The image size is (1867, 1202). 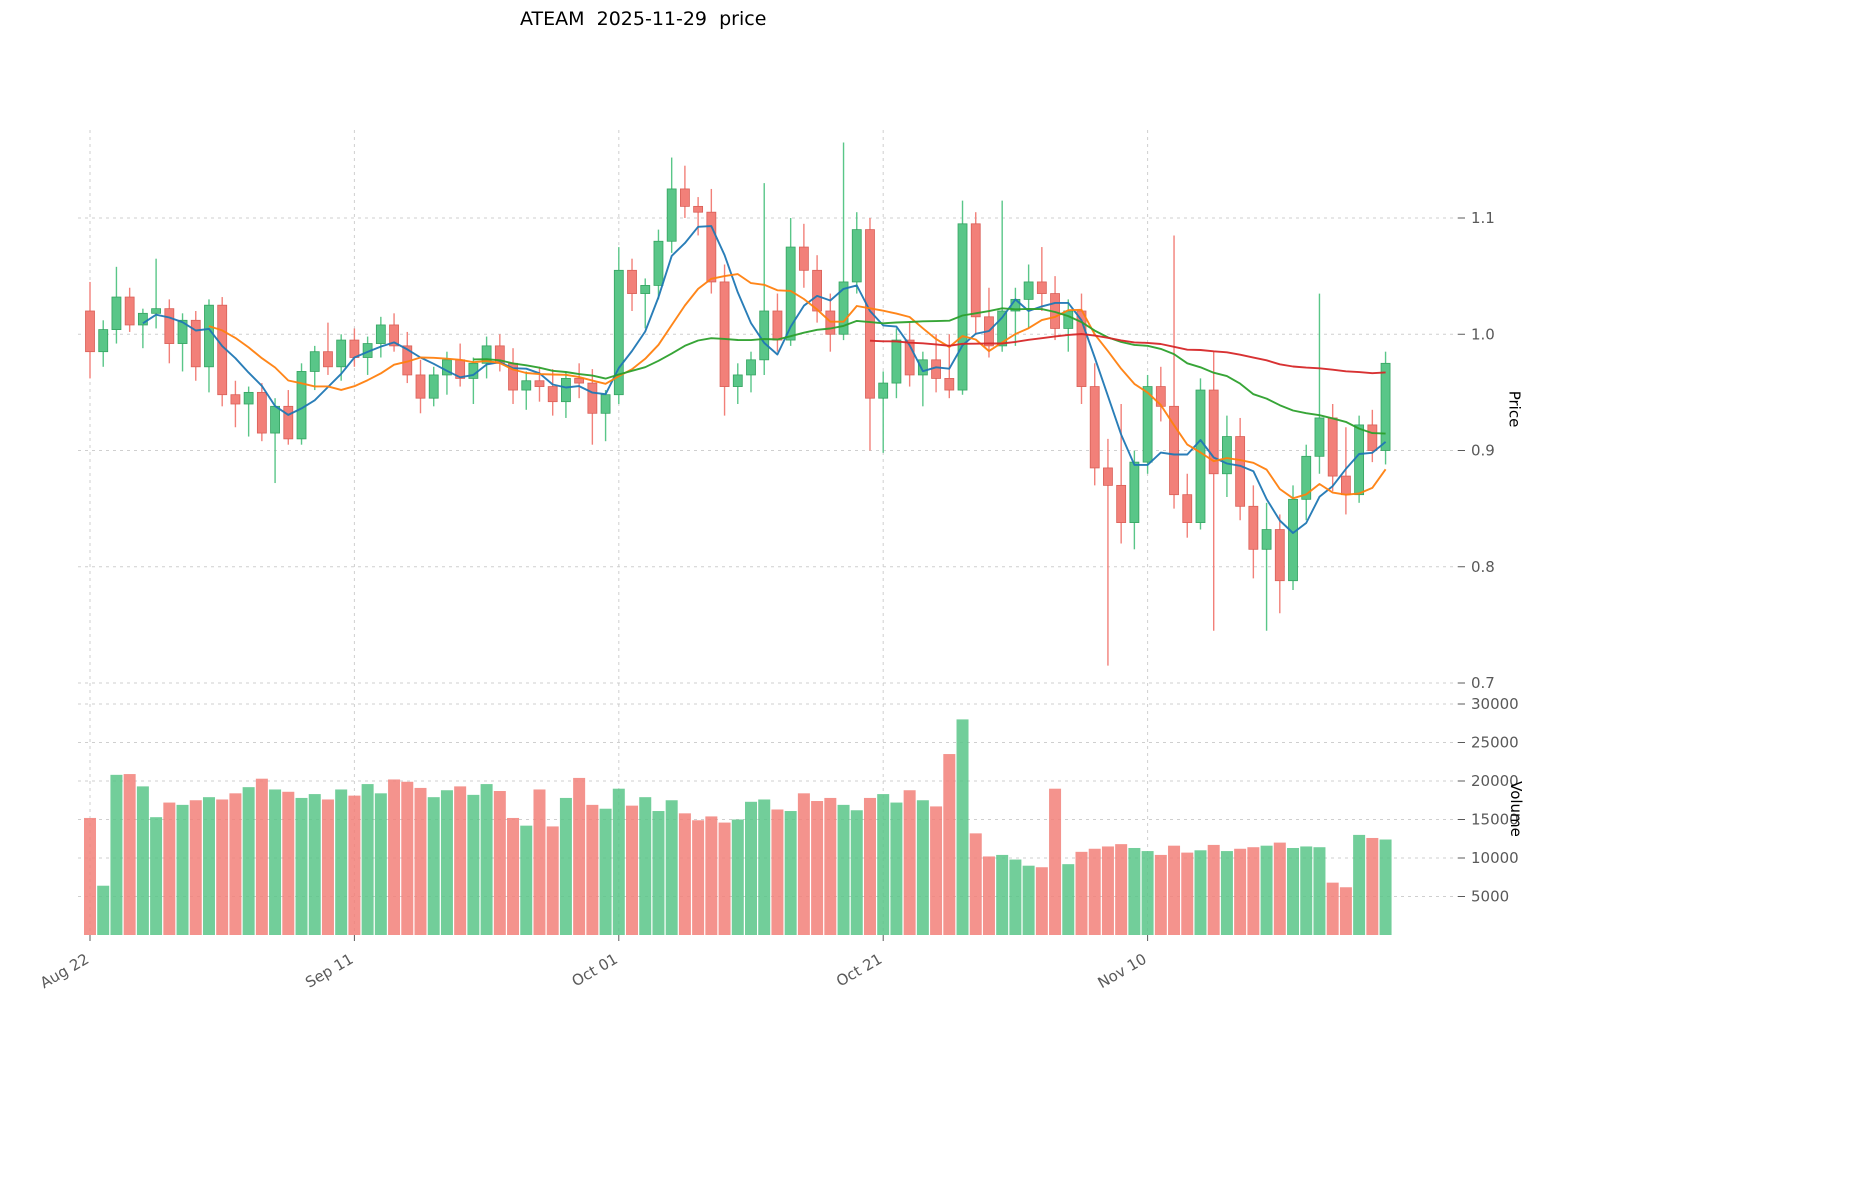 I want to click on volume-tick-label: 20000, so click(x=1495, y=781).